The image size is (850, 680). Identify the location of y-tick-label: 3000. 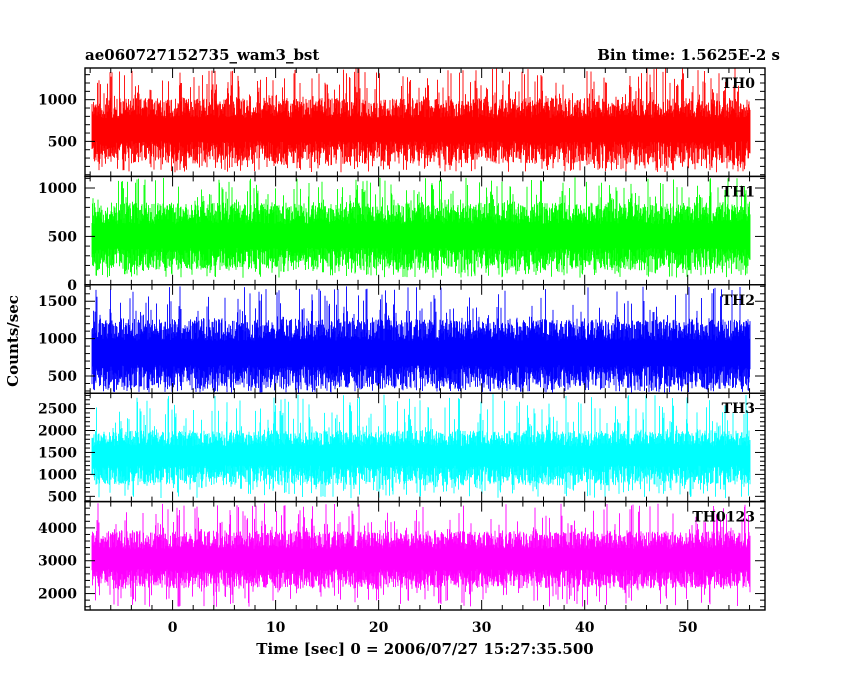
(57, 562).